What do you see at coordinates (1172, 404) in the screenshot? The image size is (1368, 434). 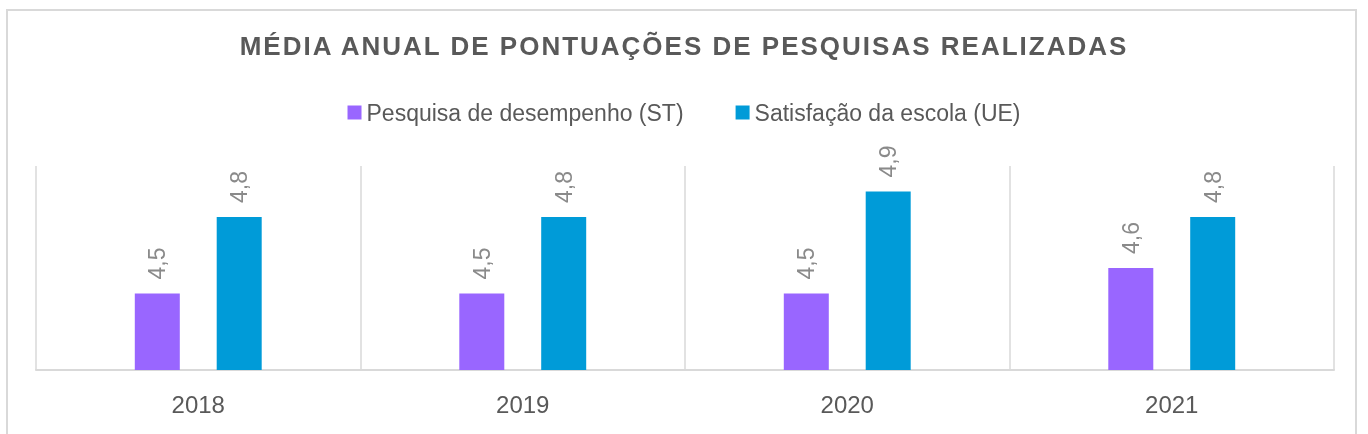 I see `x-tick-label: 2021` at bounding box center [1172, 404].